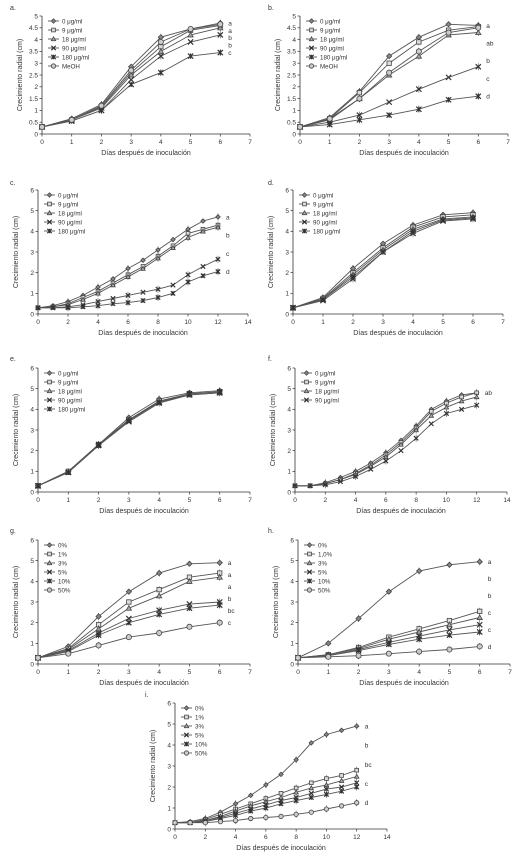 The width and height of the screenshot is (531, 864). I want to click on significance-letter: c, so click(230, 623).